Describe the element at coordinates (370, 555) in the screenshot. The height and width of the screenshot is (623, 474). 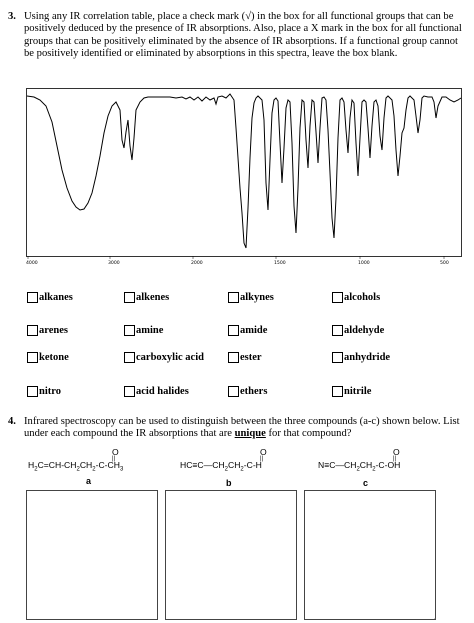
I see `answer-box-c` at that location.